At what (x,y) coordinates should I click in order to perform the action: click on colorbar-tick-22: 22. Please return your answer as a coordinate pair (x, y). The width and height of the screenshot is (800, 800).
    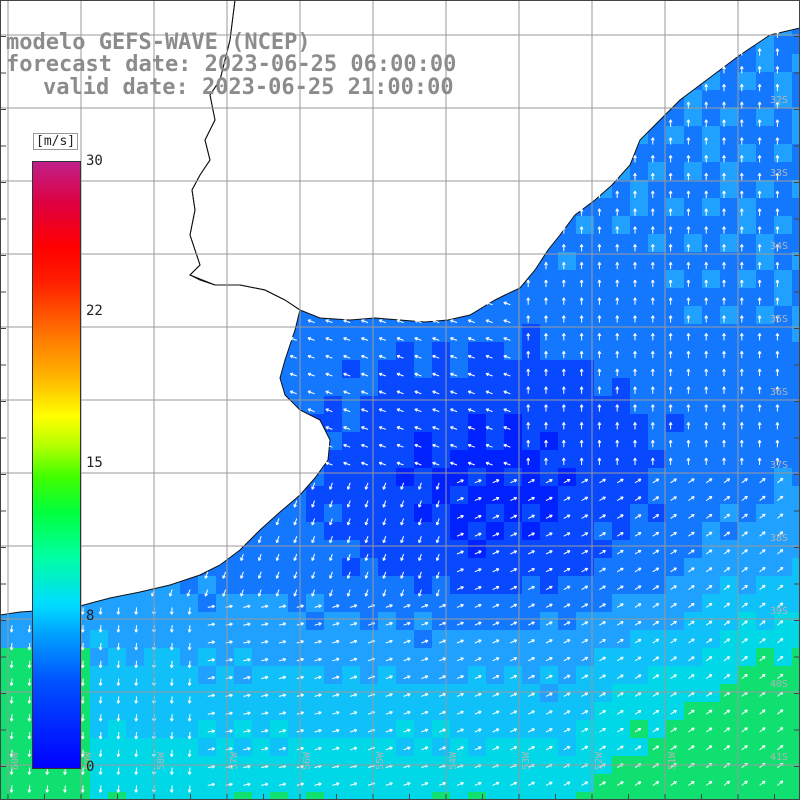
    Looking at the image, I should click on (94, 311).